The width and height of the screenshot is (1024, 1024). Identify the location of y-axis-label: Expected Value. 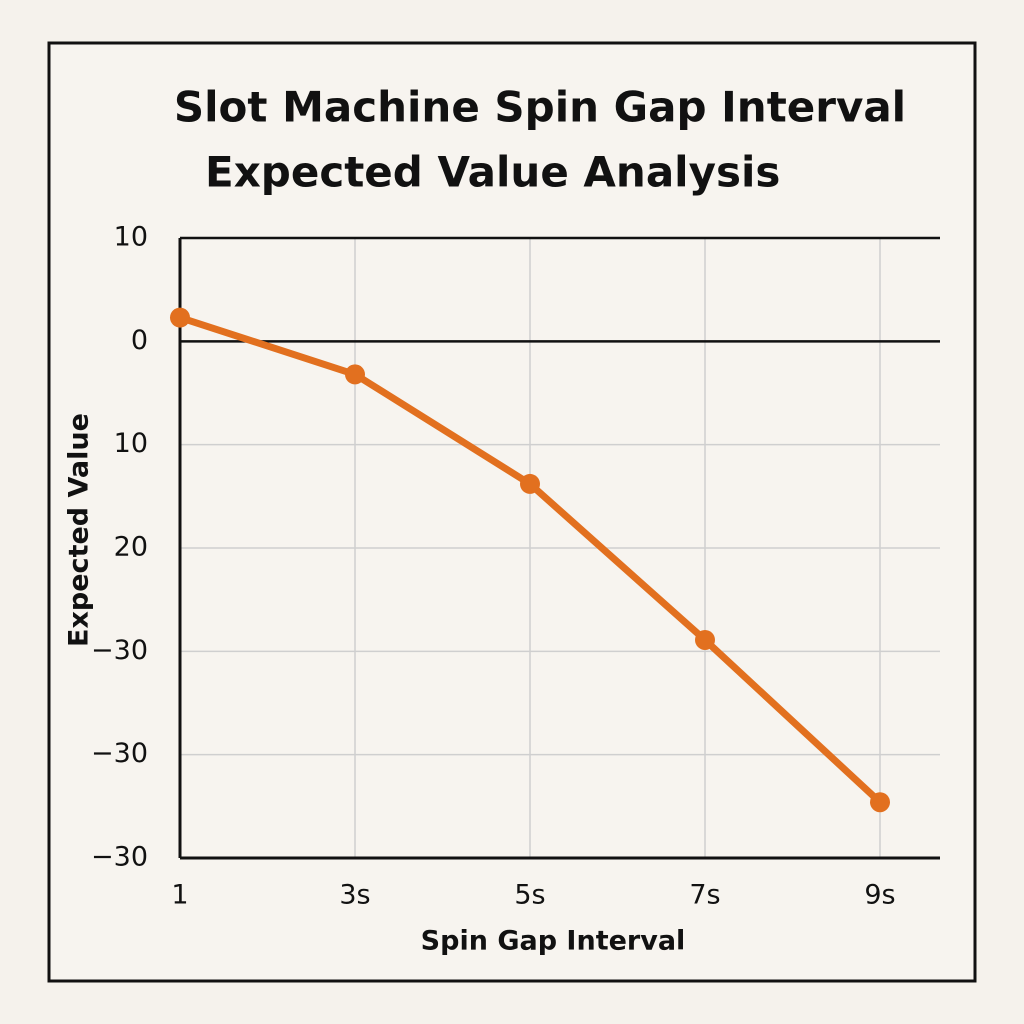
(79, 530).